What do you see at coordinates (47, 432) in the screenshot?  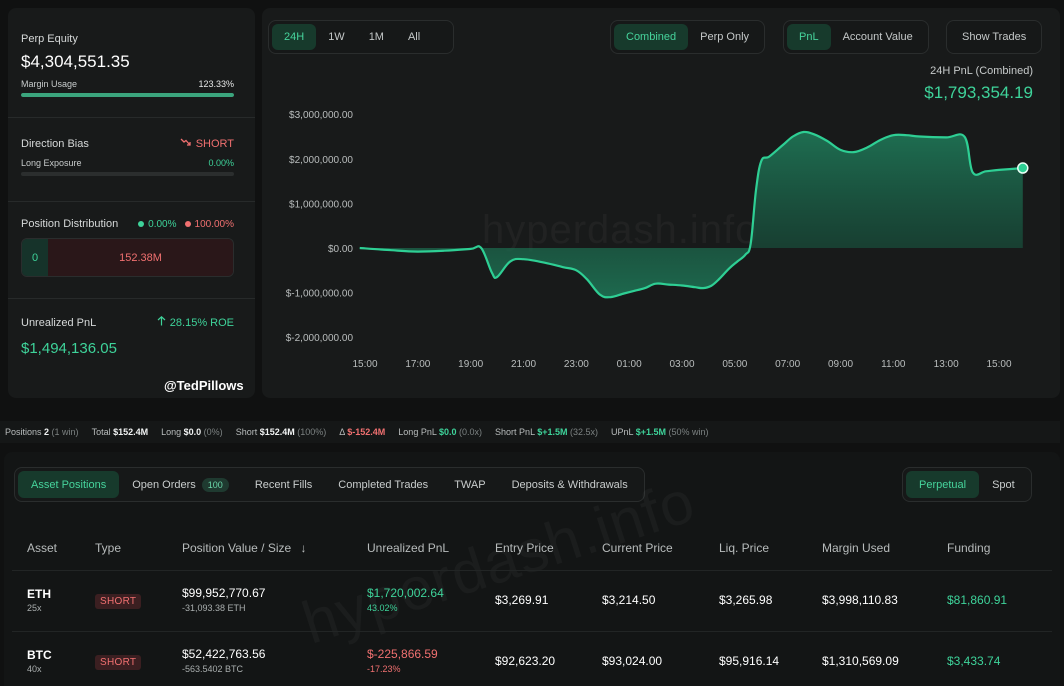 I see `stat-value: 2` at bounding box center [47, 432].